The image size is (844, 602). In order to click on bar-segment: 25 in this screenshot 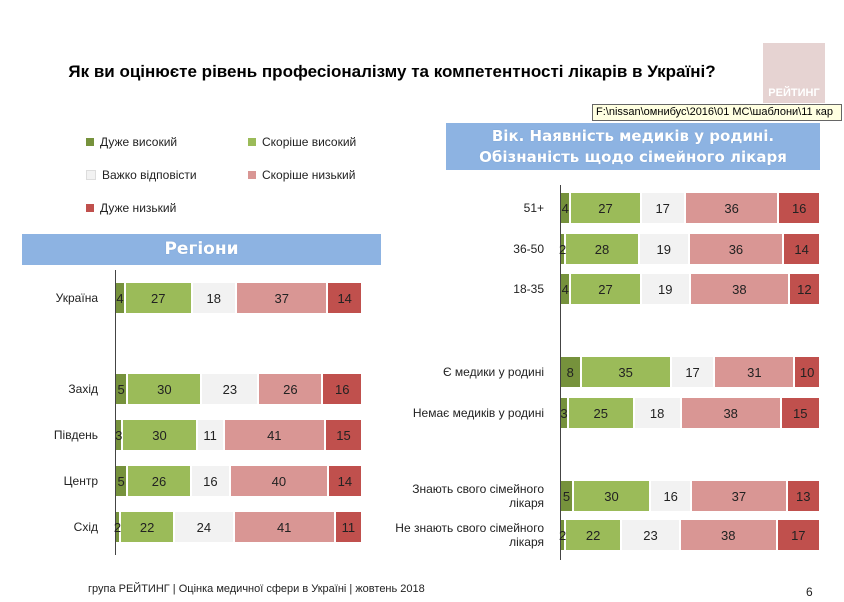, I will do `click(601, 413)`.